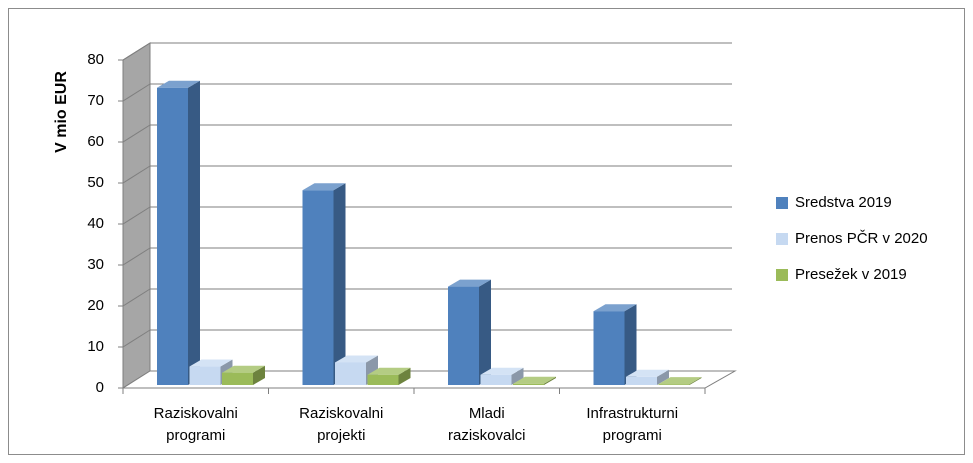 The width and height of the screenshot is (973, 463). I want to click on y-tick-label: 20, so click(95, 305).